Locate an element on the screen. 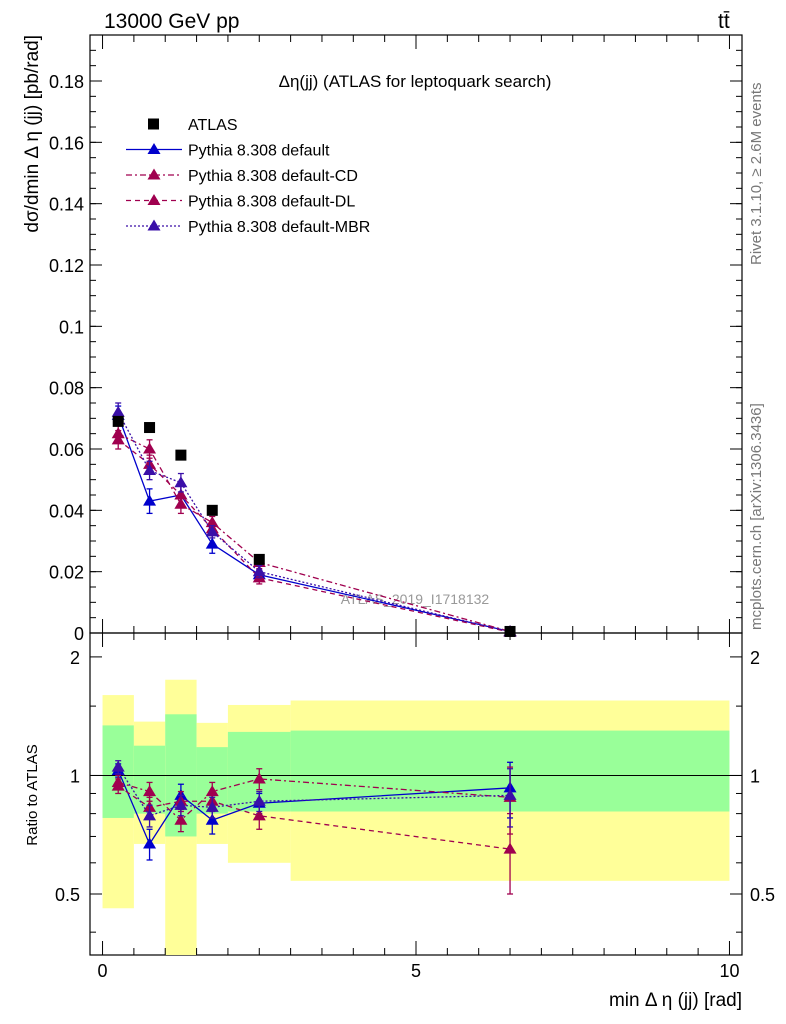 The height and width of the screenshot is (1024, 786). main-y-tick-label: 0.14 is located at coordinates (66, 205).